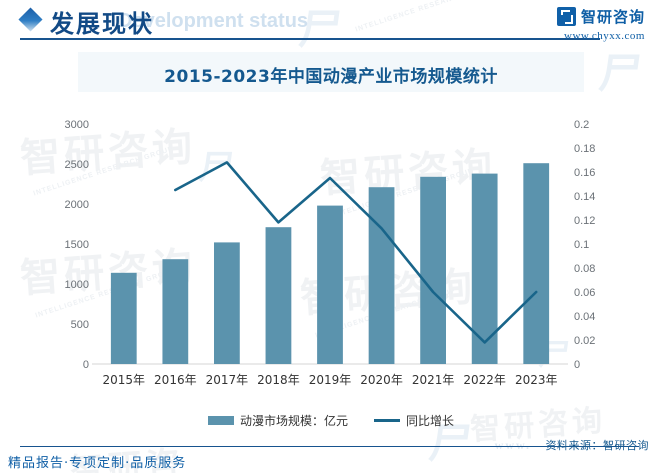 This screenshot has width=659, height=473. I want to click on legend-swatch-bar-icon, so click(220, 420).